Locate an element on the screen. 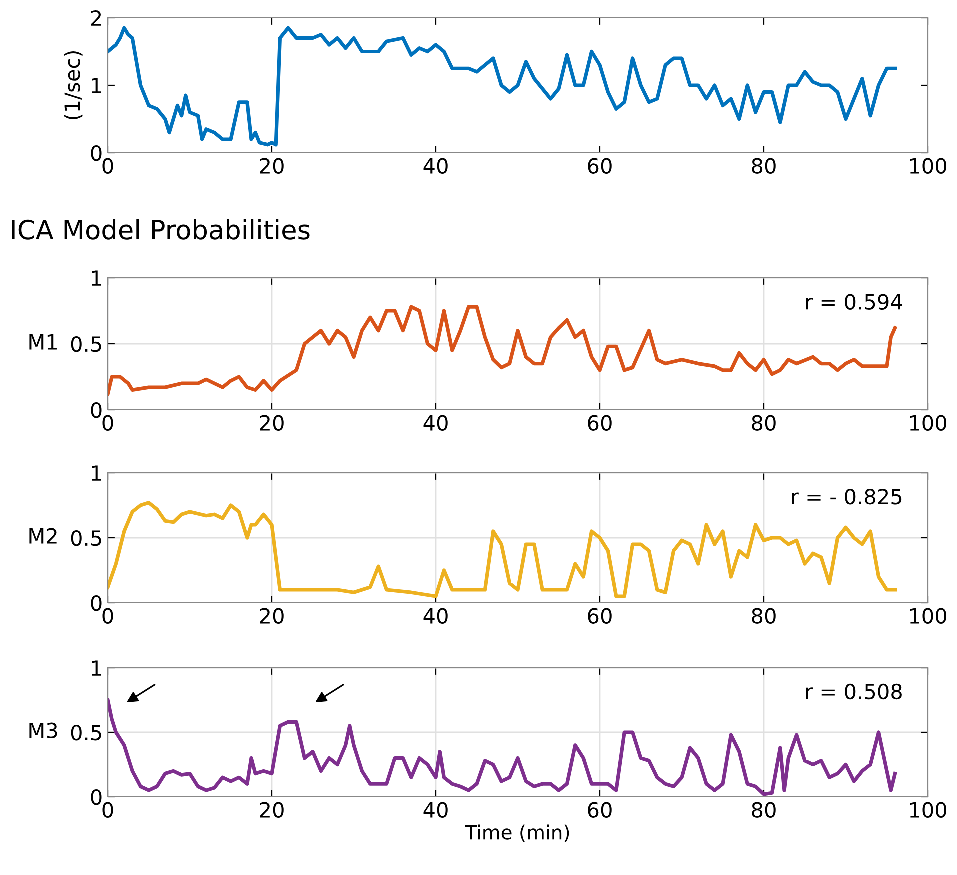 This screenshot has width=957, height=875. y-axis-title: M2 is located at coordinates (43, 536).